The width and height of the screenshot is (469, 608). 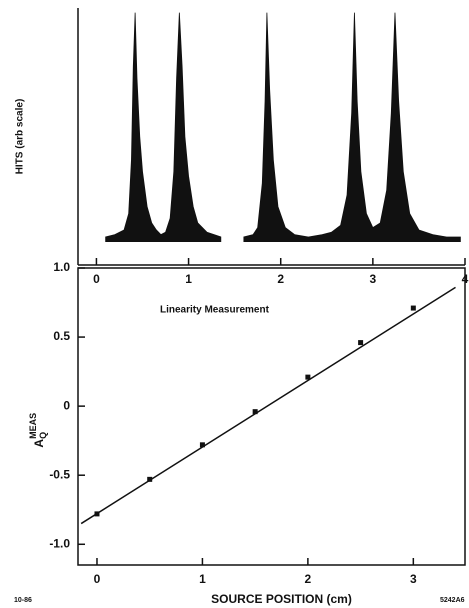 What do you see at coordinates (20, 137) in the screenshot?
I see `y-axis-label: HITS (arb scale)` at bounding box center [20, 137].